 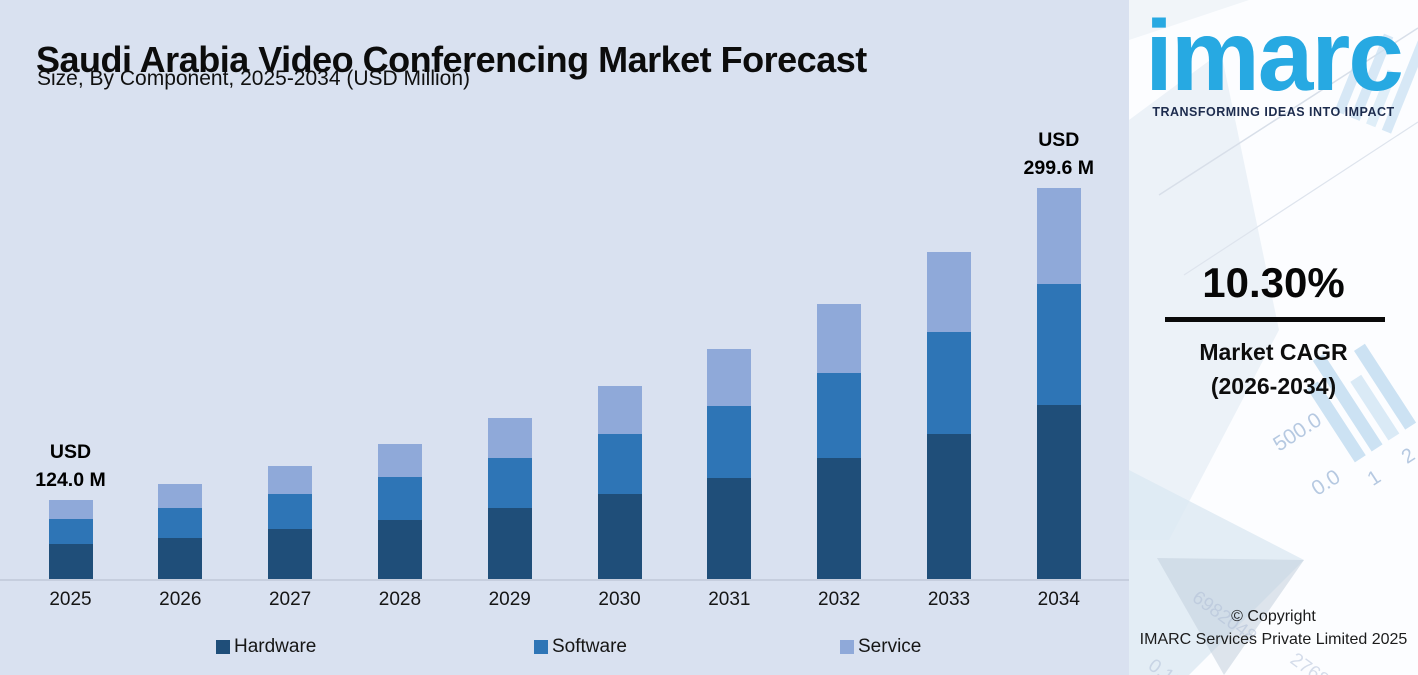 What do you see at coordinates (948, 291) in the screenshot?
I see `bar-segment-service-2033` at bounding box center [948, 291].